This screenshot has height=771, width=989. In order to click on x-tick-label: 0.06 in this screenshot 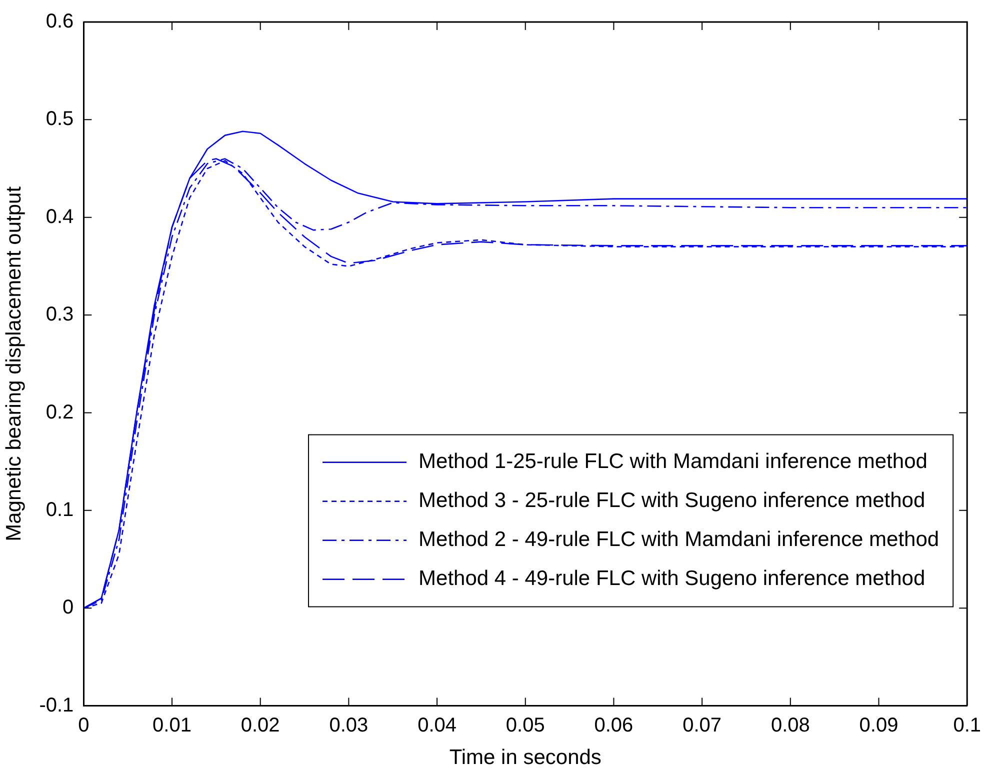, I will do `click(614, 725)`.